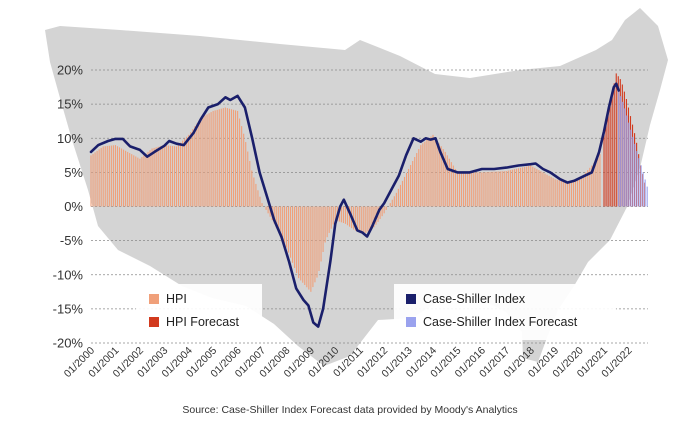 This screenshot has height=429, width=700. What do you see at coordinates (505, 312) in the screenshot?
I see `legend-right-box` at bounding box center [505, 312].